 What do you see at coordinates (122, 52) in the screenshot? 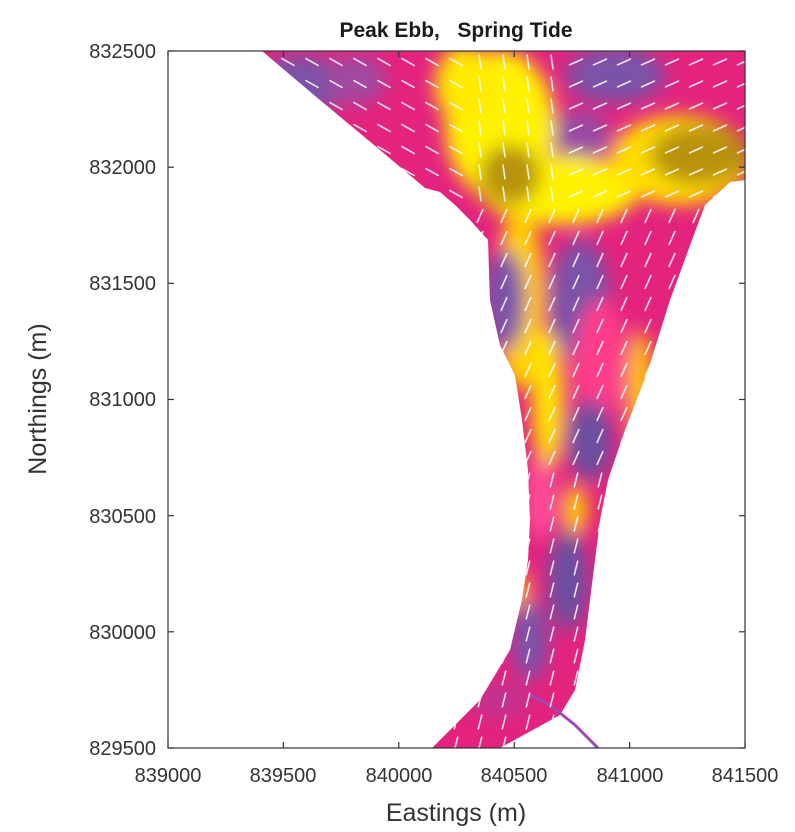
I see `y-tick-label: 832500` at bounding box center [122, 52].